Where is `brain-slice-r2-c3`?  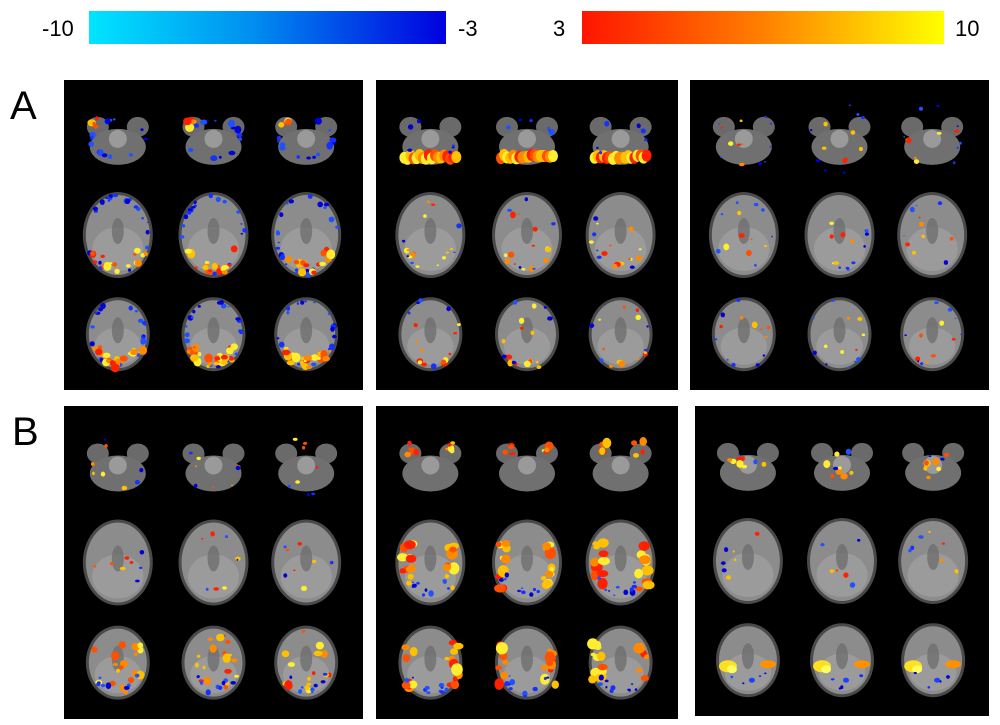
brain-slice-r2-c3 is located at coordinates (620, 562).